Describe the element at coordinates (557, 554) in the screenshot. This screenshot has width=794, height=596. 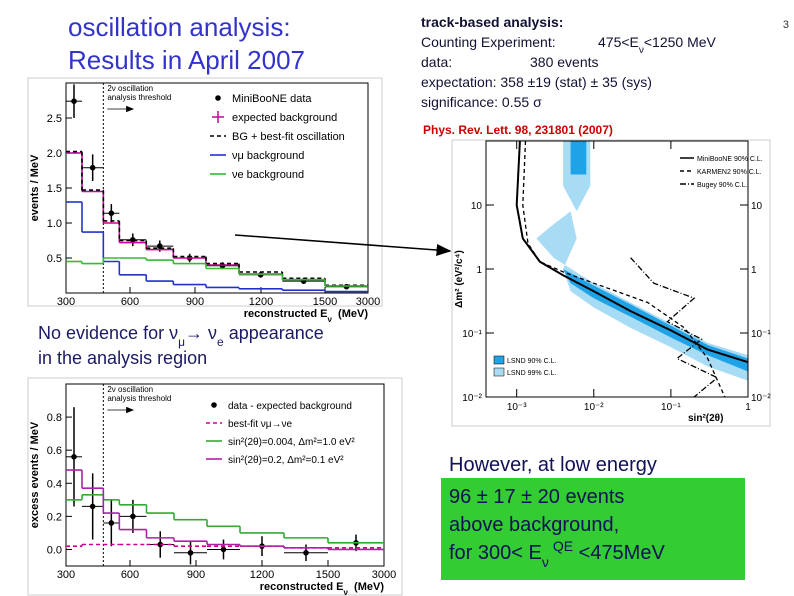
I see `highlight-line: for 300< EνQE <475MeV` at that location.